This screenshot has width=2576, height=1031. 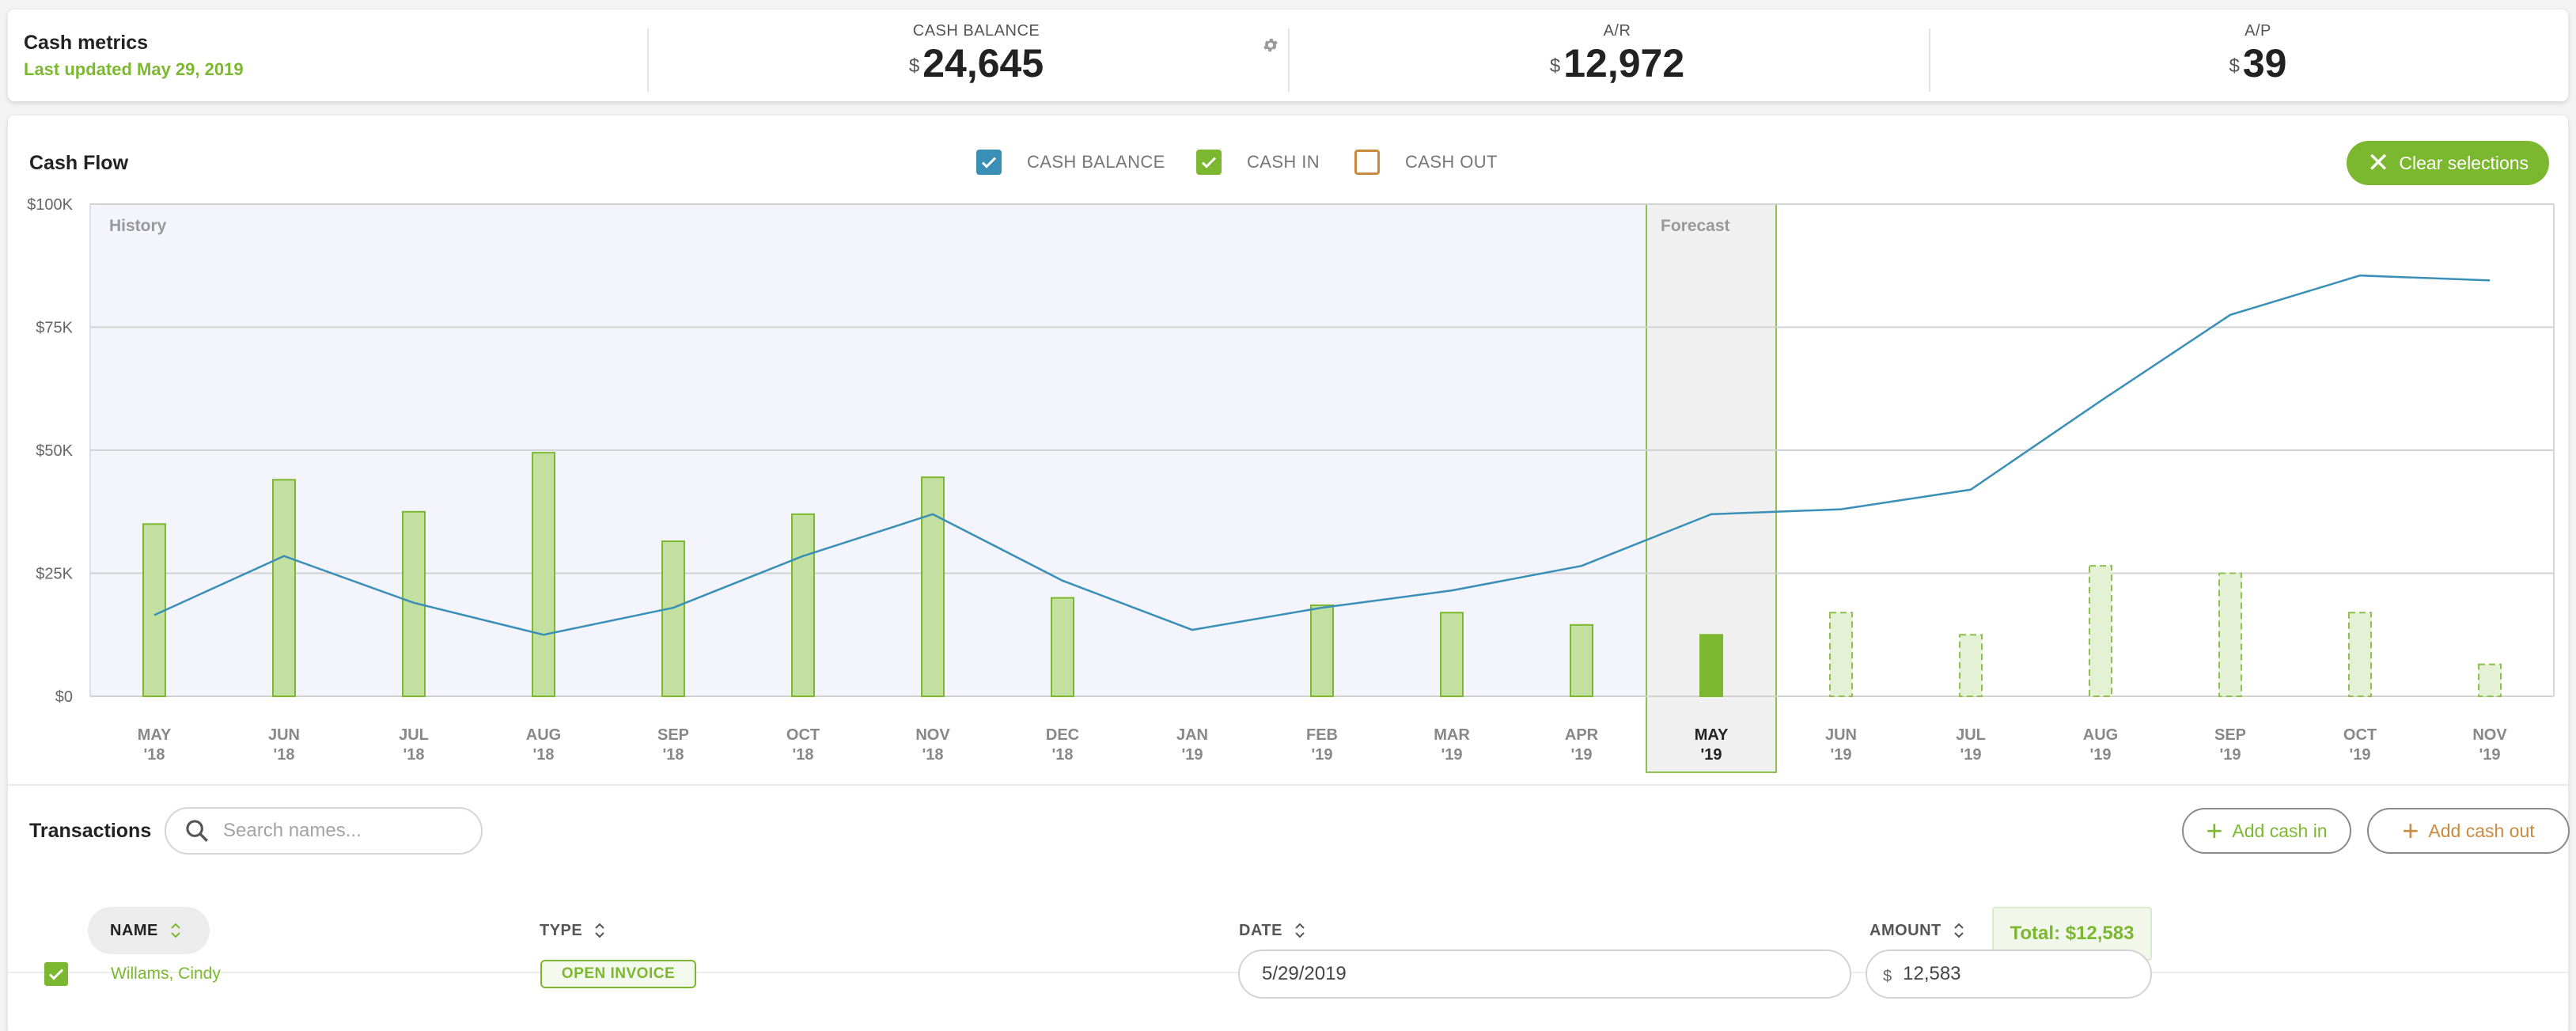 What do you see at coordinates (86, 43) in the screenshot?
I see `cash-metrics-title: Cash metrics` at bounding box center [86, 43].